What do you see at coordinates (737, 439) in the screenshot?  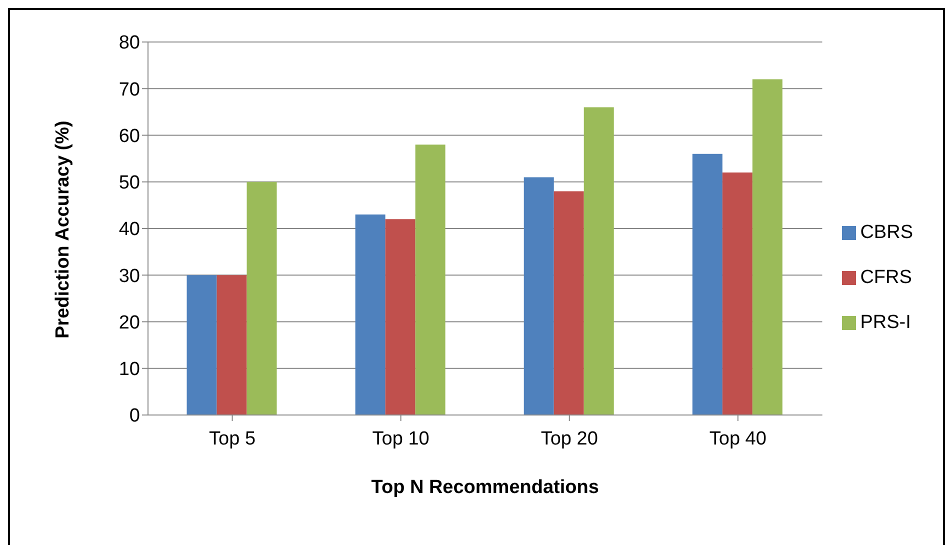 I see `x-tick-label: Top 40` at bounding box center [737, 439].